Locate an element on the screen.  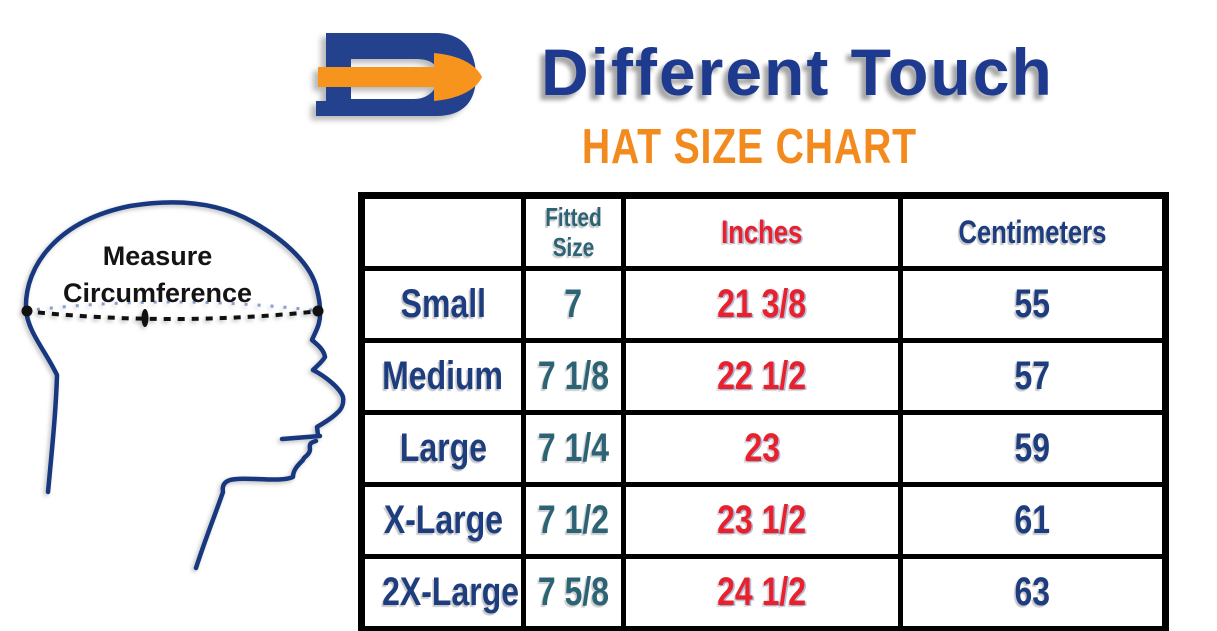
table-row: 2X-Large 7 5/8 24 1/2 63 is located at coordinates (763, 592).